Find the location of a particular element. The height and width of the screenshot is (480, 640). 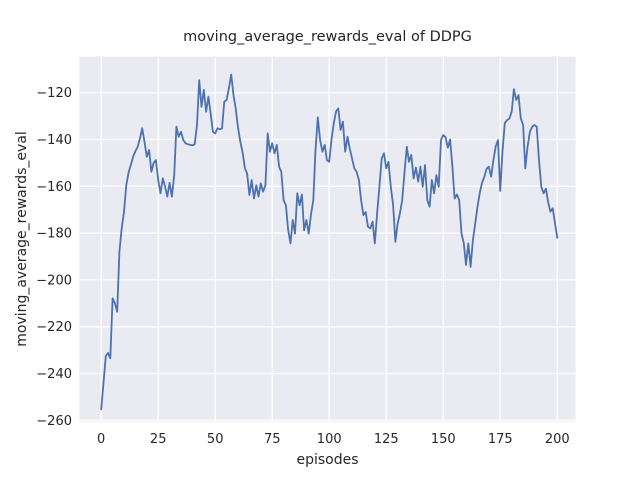

x-axis-label: episodes is located at coordinates (327, 460).